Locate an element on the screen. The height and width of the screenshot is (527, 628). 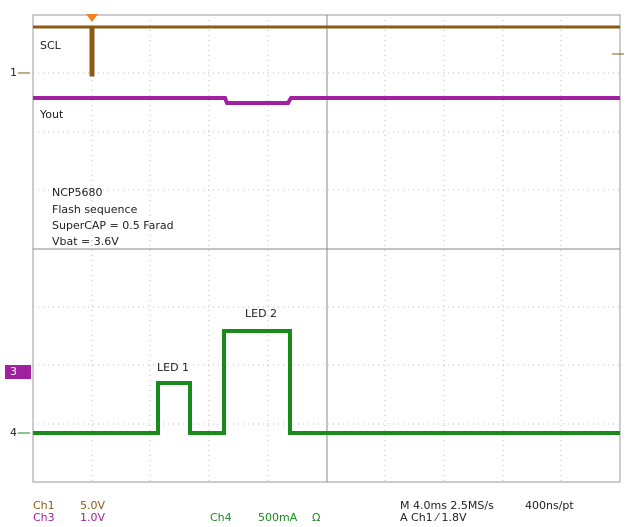
annotation-line: Flash sequence is located at coordinates (95, 209).